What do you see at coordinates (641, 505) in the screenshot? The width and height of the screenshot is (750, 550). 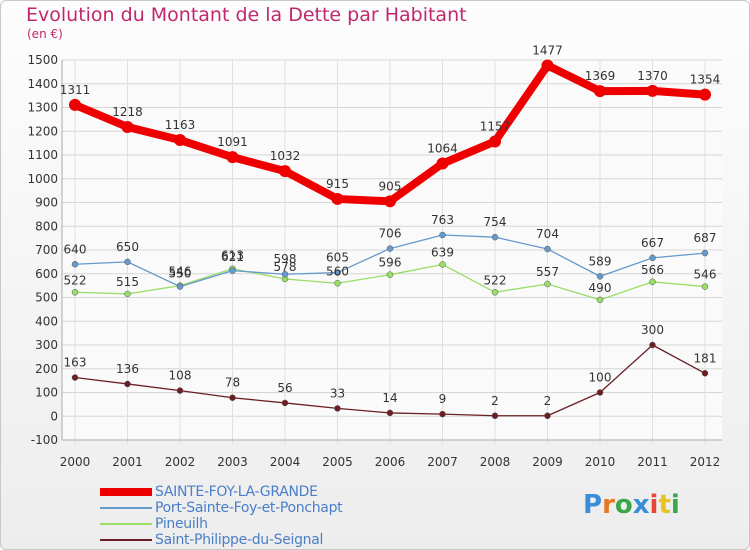 I see `logo-letter: x` at bounding box center [641, 505].